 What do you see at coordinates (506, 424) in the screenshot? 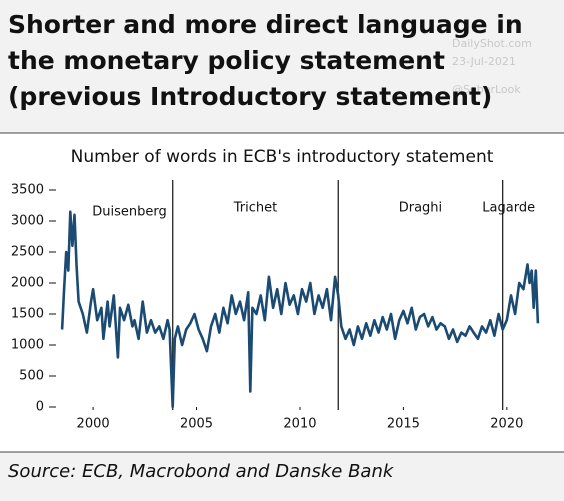
I see `x-tick-label: 2020` at bounding box center [506, 424].